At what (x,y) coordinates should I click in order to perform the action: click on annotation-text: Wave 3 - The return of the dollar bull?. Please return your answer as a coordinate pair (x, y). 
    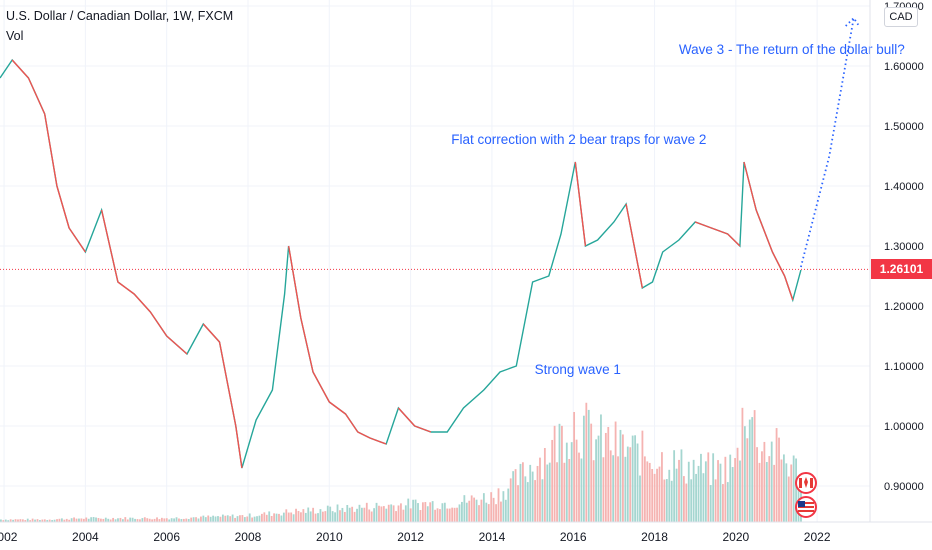
    Looking at the image, I should click on (792, 49).